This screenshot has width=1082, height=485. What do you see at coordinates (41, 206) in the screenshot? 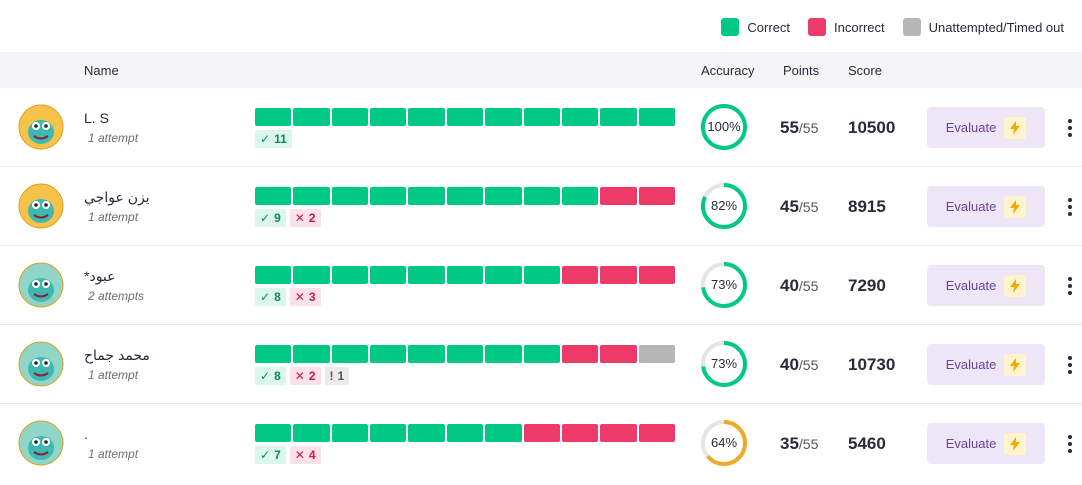
I see `sunglasses-monster-avatar-icon` at bounding box center [41, 206].